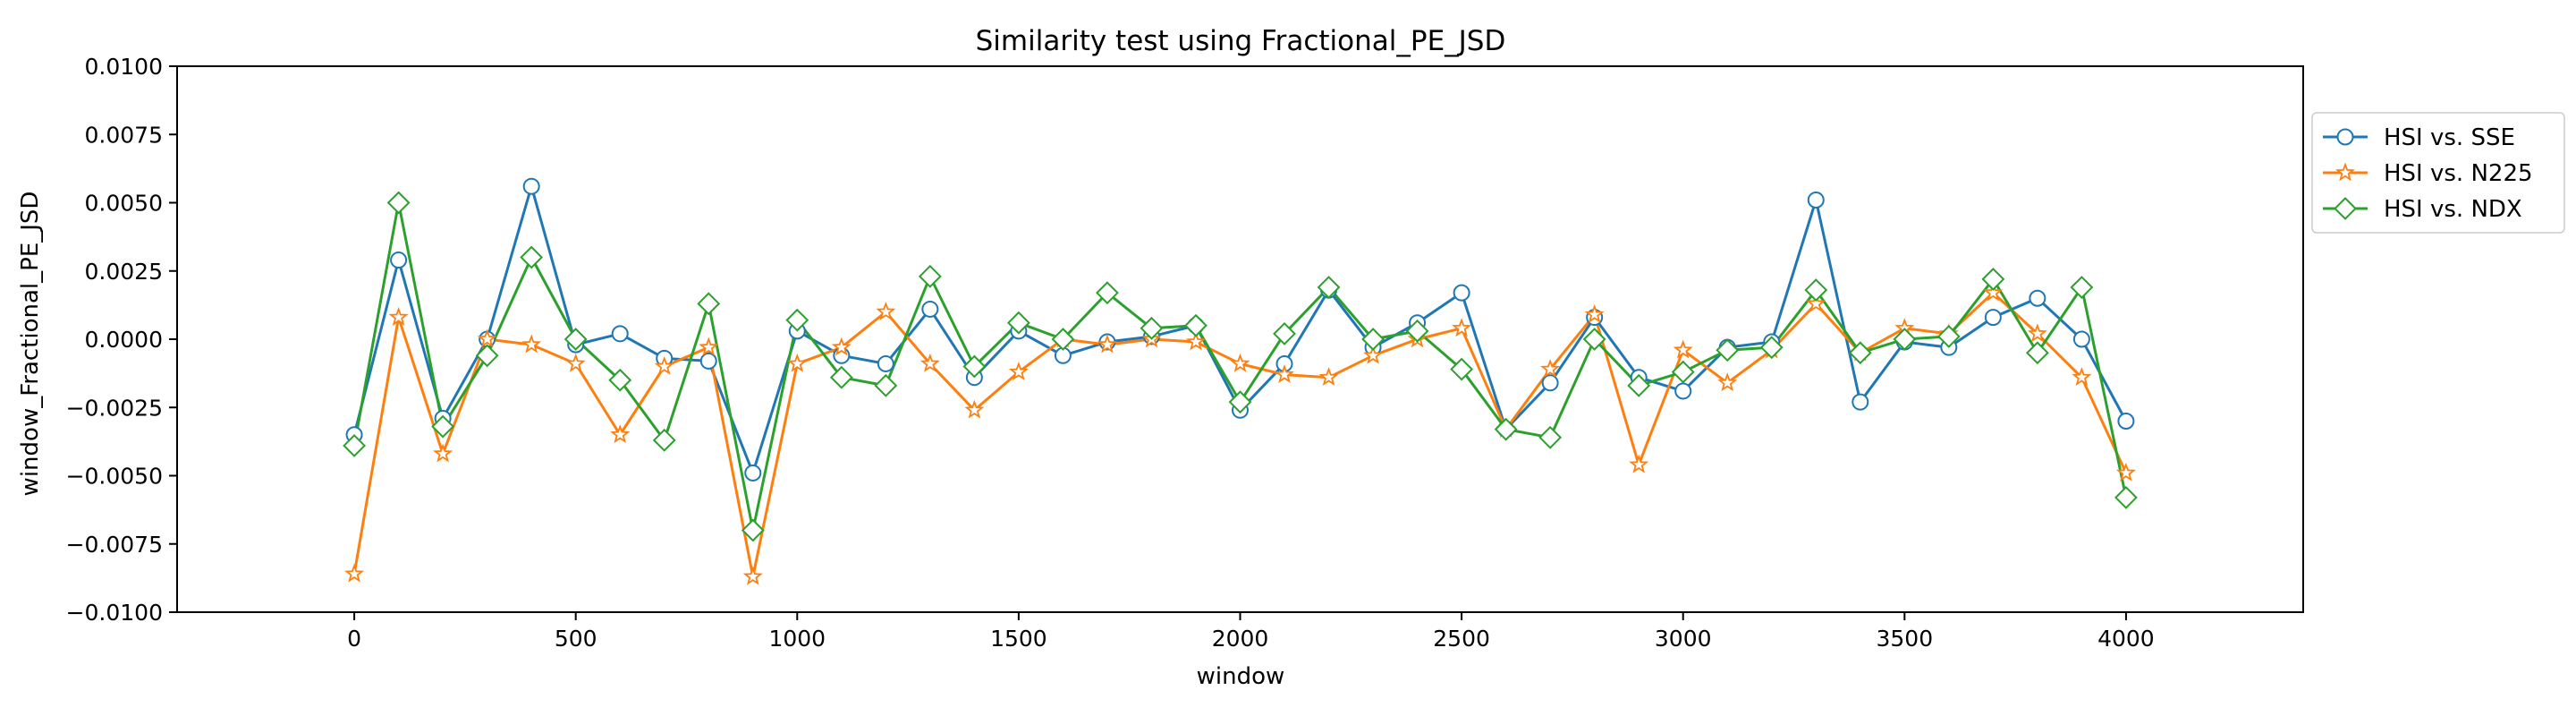  Describe the element at coordinates (1905, 639) in the screenshot. I see `x-tick-label: 3500` at that location.